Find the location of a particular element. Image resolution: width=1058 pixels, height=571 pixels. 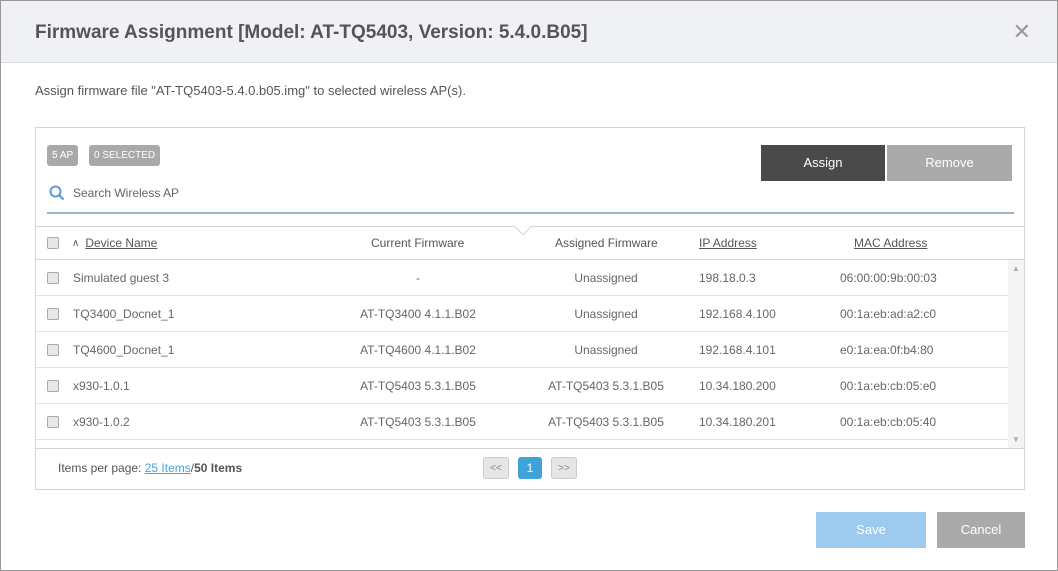

device-name: x930-1.0.1 is located at coordinates (101, 385).